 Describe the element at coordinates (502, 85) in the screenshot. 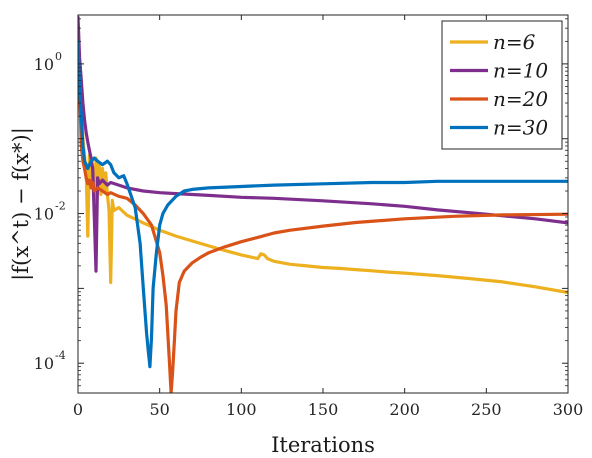

I see `legend: n=6 n=10 n=20 n=30` at that location.